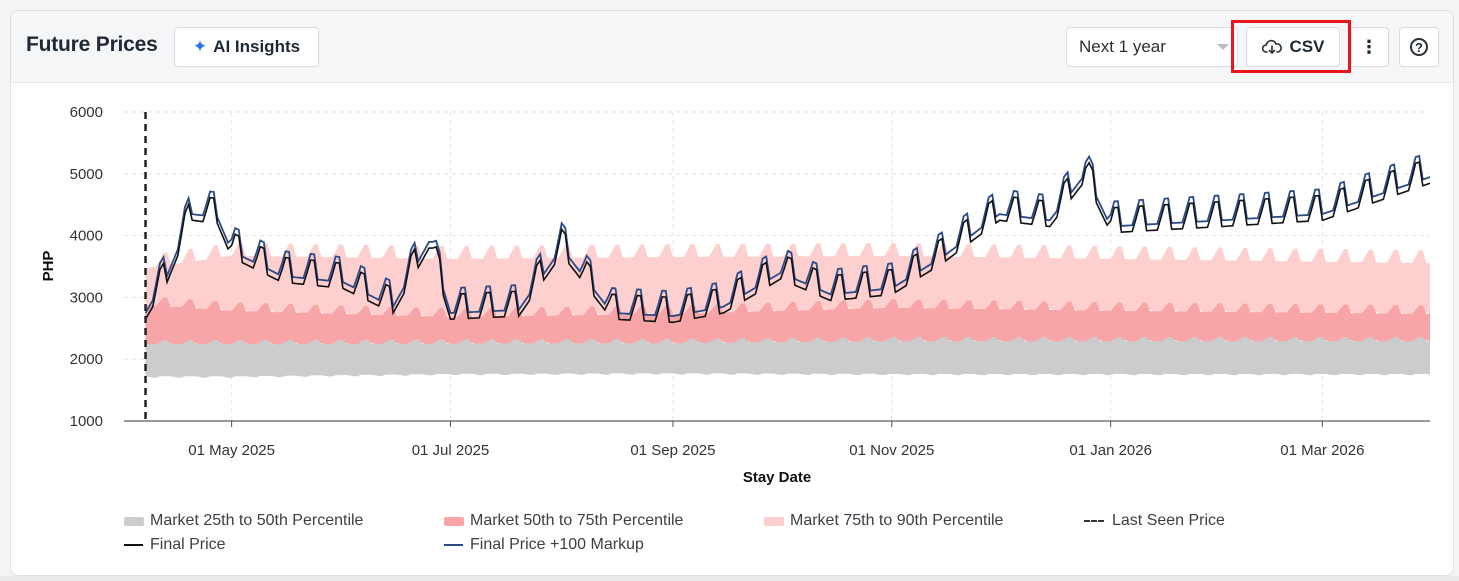  I want to click on date-range-select: Next 1 year, so click(1152, 47).